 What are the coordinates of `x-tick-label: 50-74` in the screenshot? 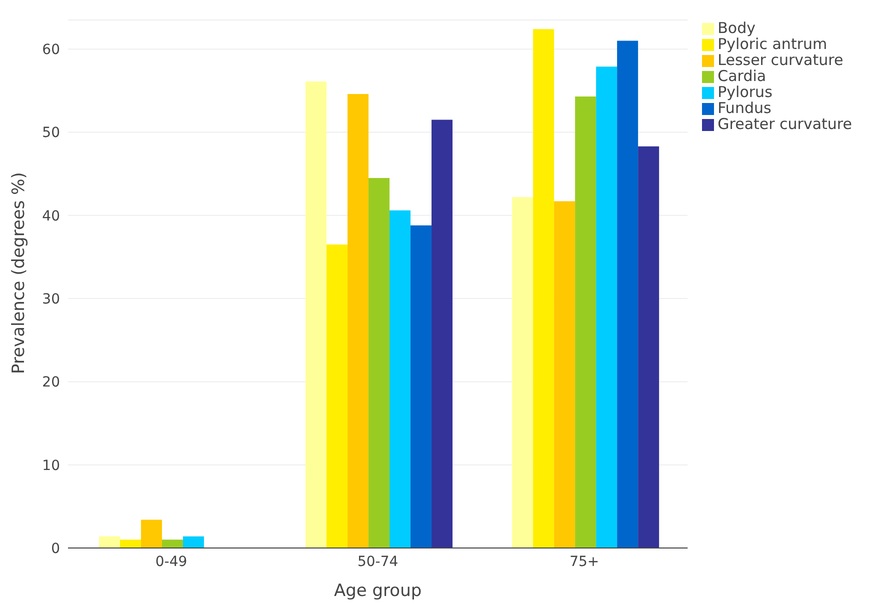 It's located at (377, 562).